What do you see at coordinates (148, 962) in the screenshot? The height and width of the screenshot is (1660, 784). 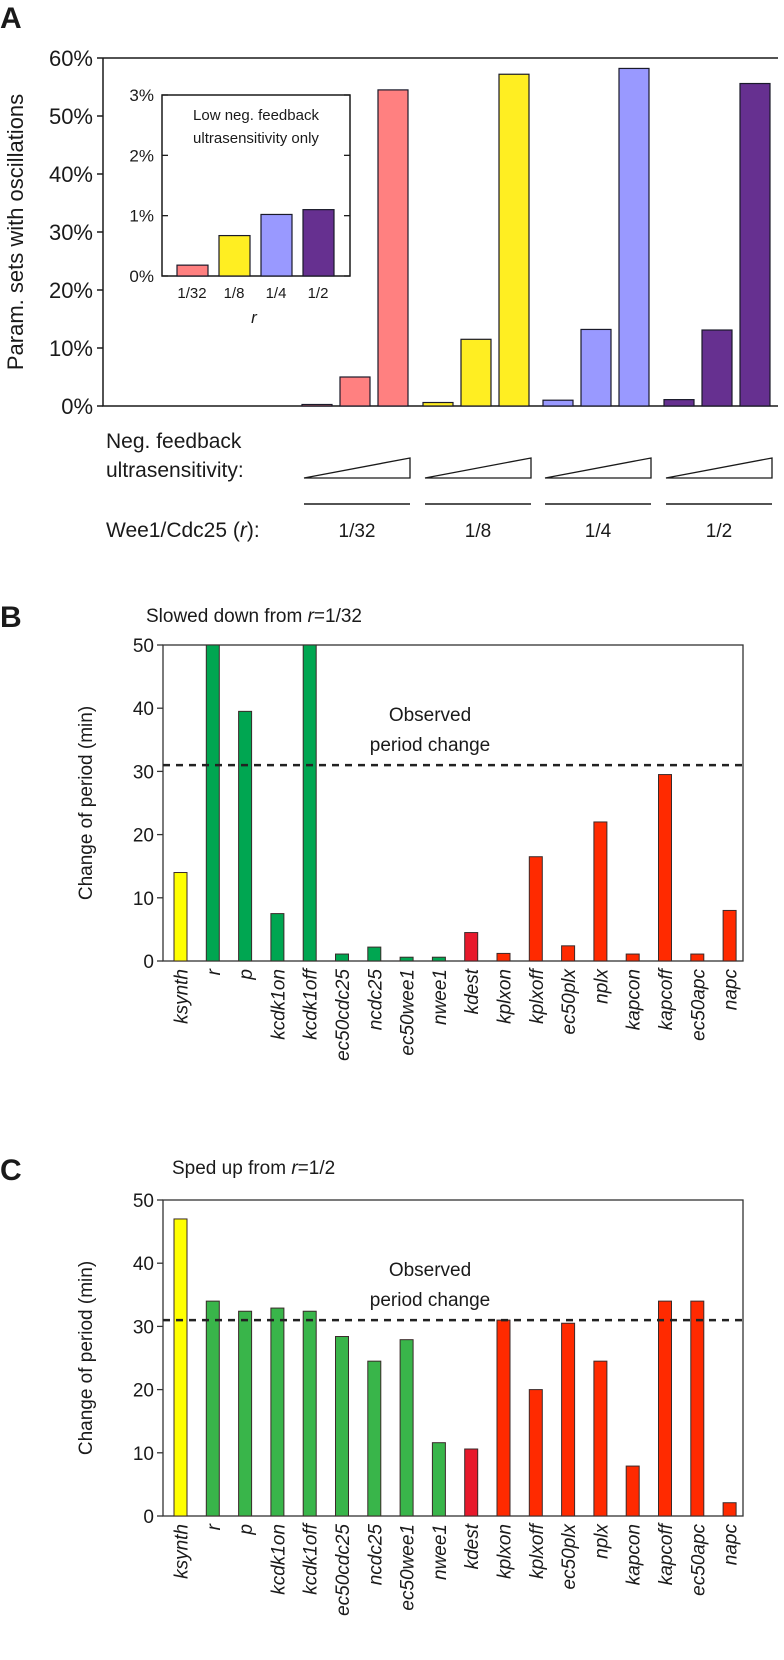 I see `ytick-label: 0` at bounding box center [148, 962].